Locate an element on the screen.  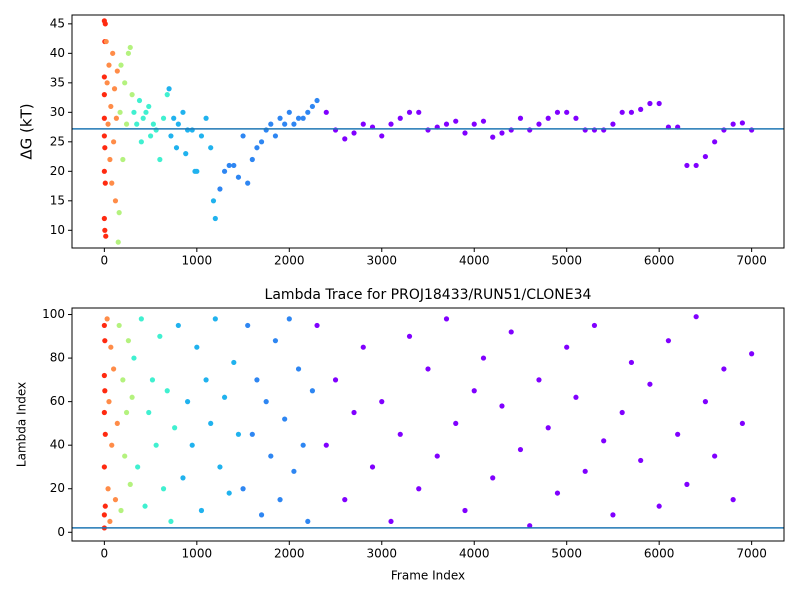
x-tick-label: 5000 is located at coordinates (566, 554).